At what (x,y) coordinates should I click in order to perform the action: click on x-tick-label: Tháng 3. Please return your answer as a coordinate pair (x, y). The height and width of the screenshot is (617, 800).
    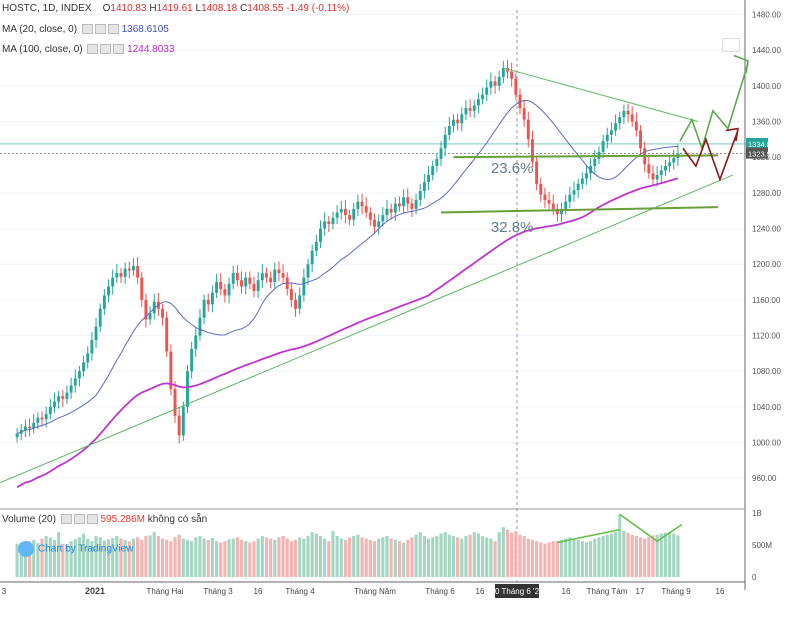
    Looking at the image, I should click on (218, 591).